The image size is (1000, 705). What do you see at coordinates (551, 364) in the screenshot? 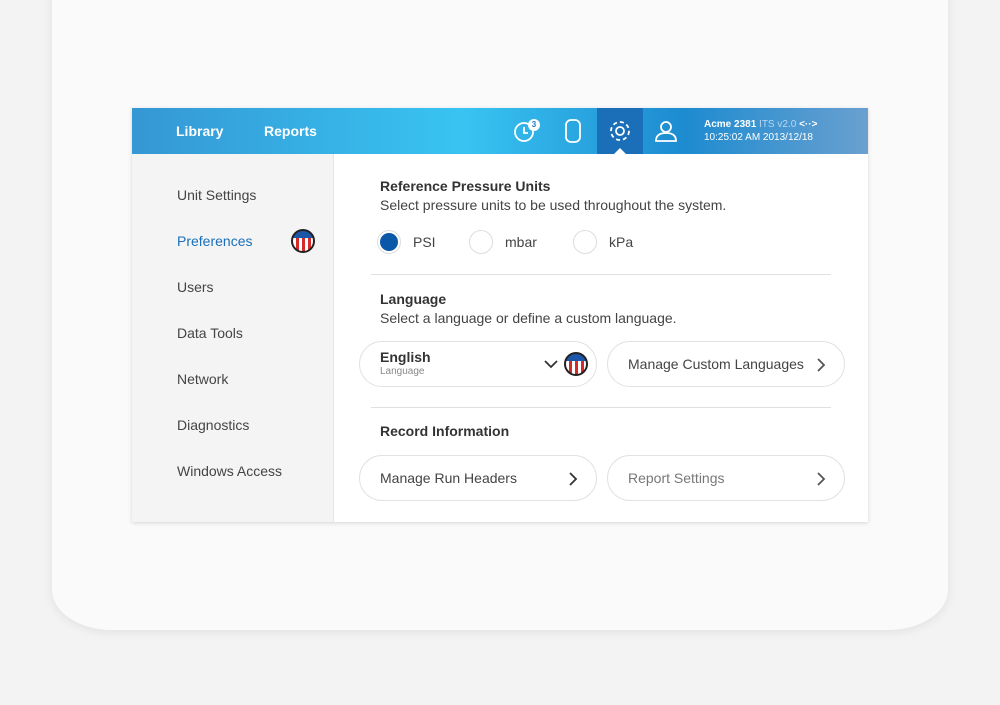
I see `chevron-down-icon` at bounding box center [551, 364].